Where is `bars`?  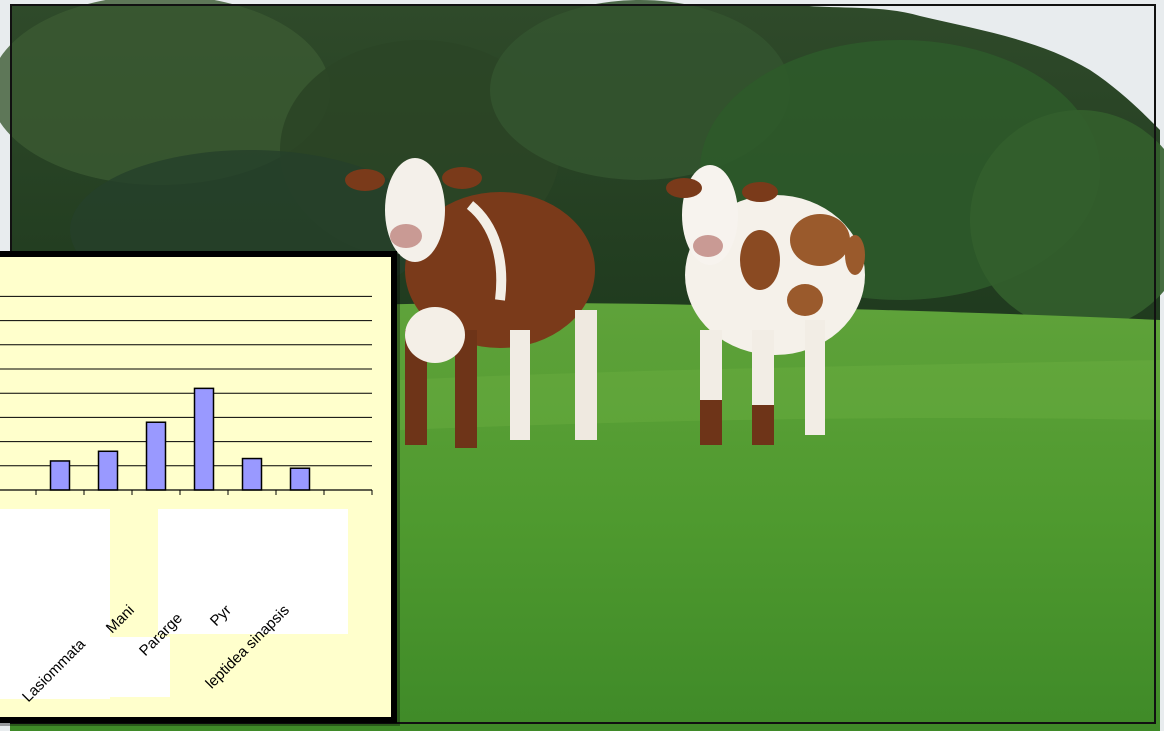
bars is located at coordinates (180, 439).